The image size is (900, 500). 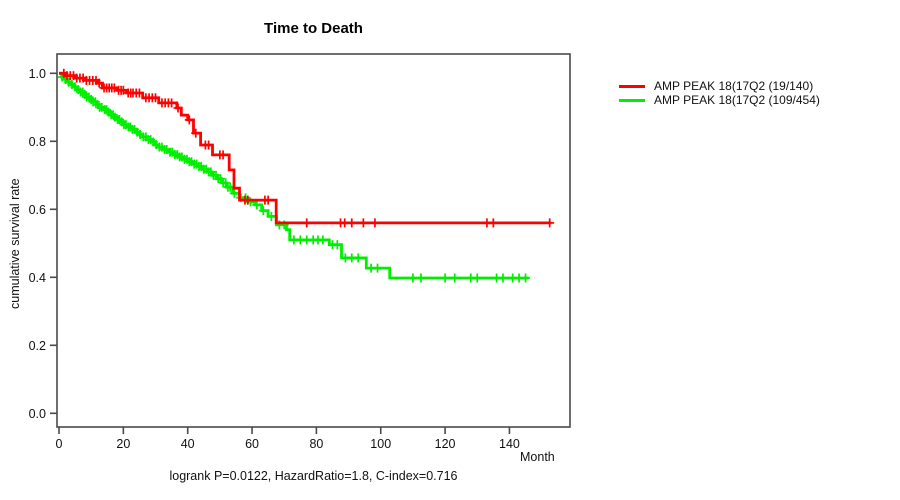 What do you see at coordinates (737, 100) in the screenshot?
I see `legend-label-group2: AMP PEAK 18(17Q2 (109/454)` at bounding box center [737, 100].